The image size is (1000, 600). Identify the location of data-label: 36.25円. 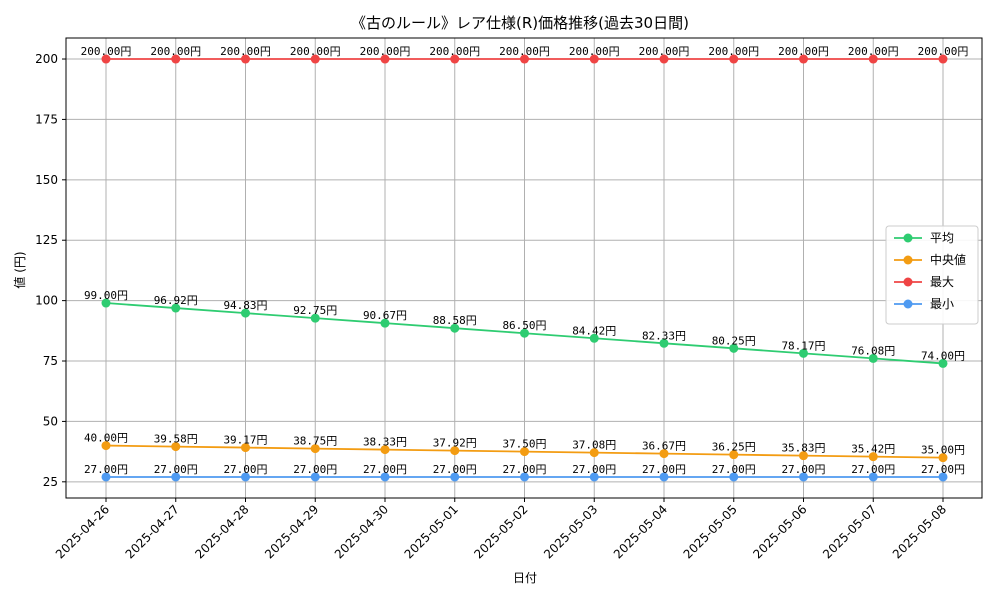
(734, 447).